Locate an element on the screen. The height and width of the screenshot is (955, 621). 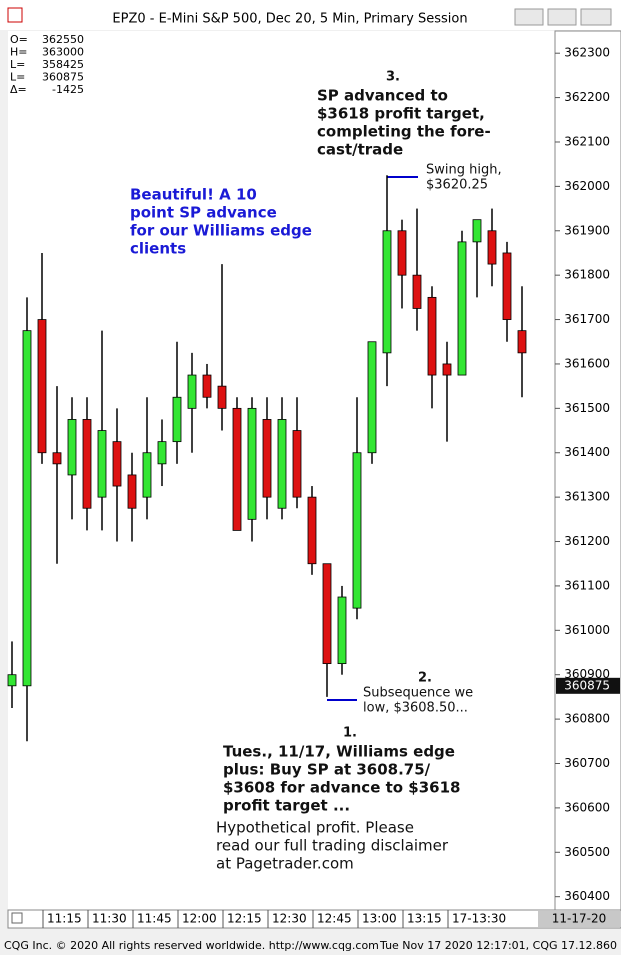
annotation-line: $3618 profit target, is located at coordinates (401, 114).